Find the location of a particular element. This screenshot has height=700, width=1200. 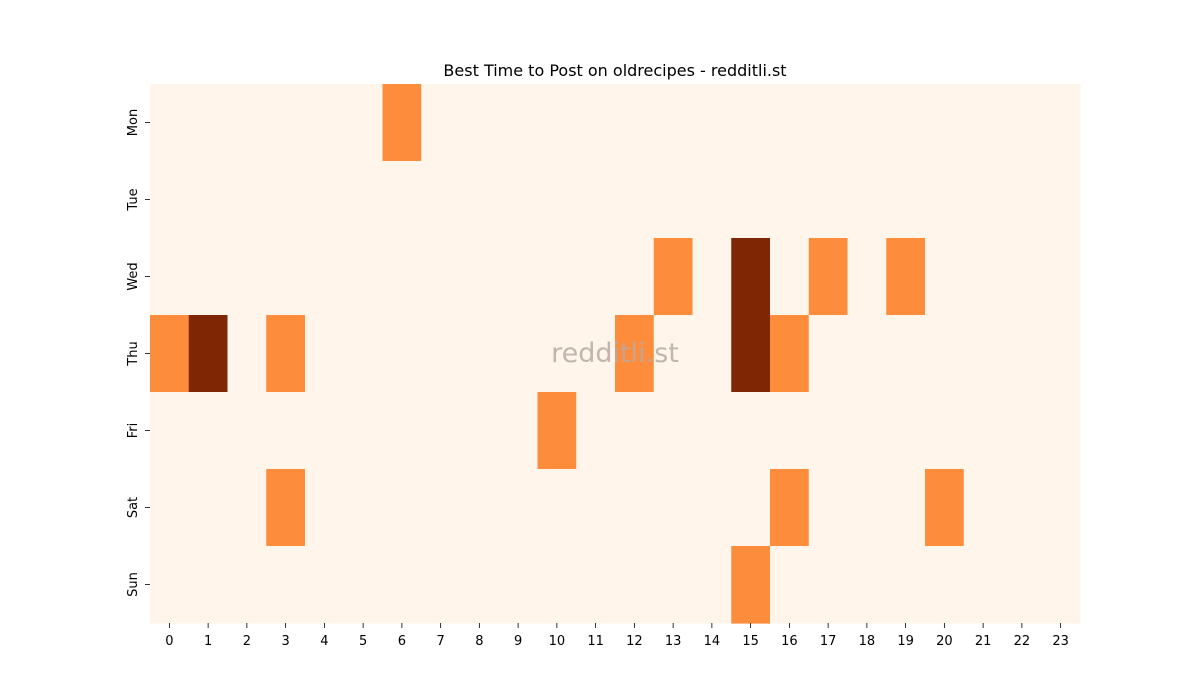

y-tick-label: Mon is located at coordinates (133, 122).